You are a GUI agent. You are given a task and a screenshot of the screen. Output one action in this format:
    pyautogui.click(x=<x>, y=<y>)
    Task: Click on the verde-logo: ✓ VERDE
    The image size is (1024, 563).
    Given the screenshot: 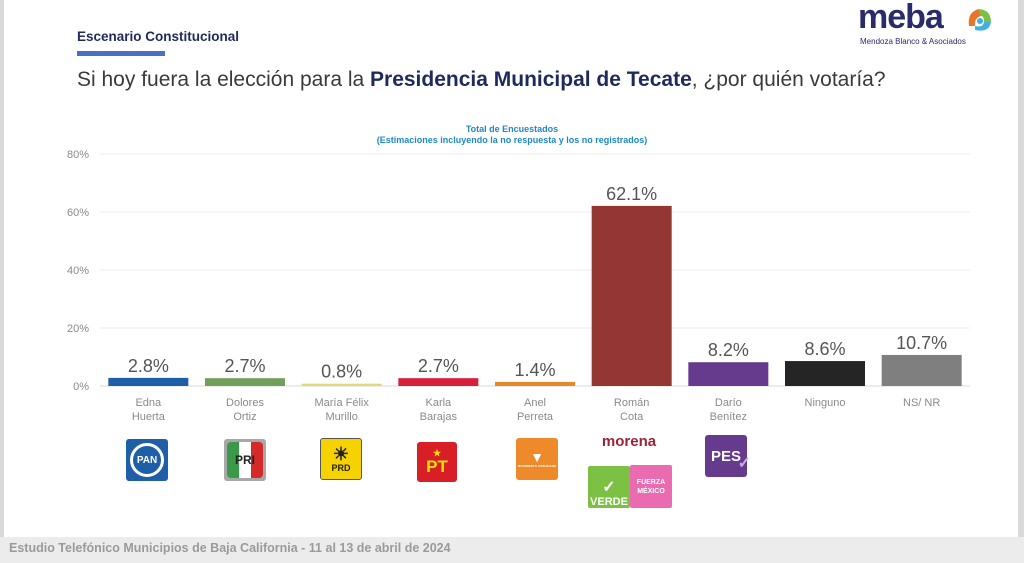 What is the action you would take?
    pyautogui.click(x=609, y=487)
    